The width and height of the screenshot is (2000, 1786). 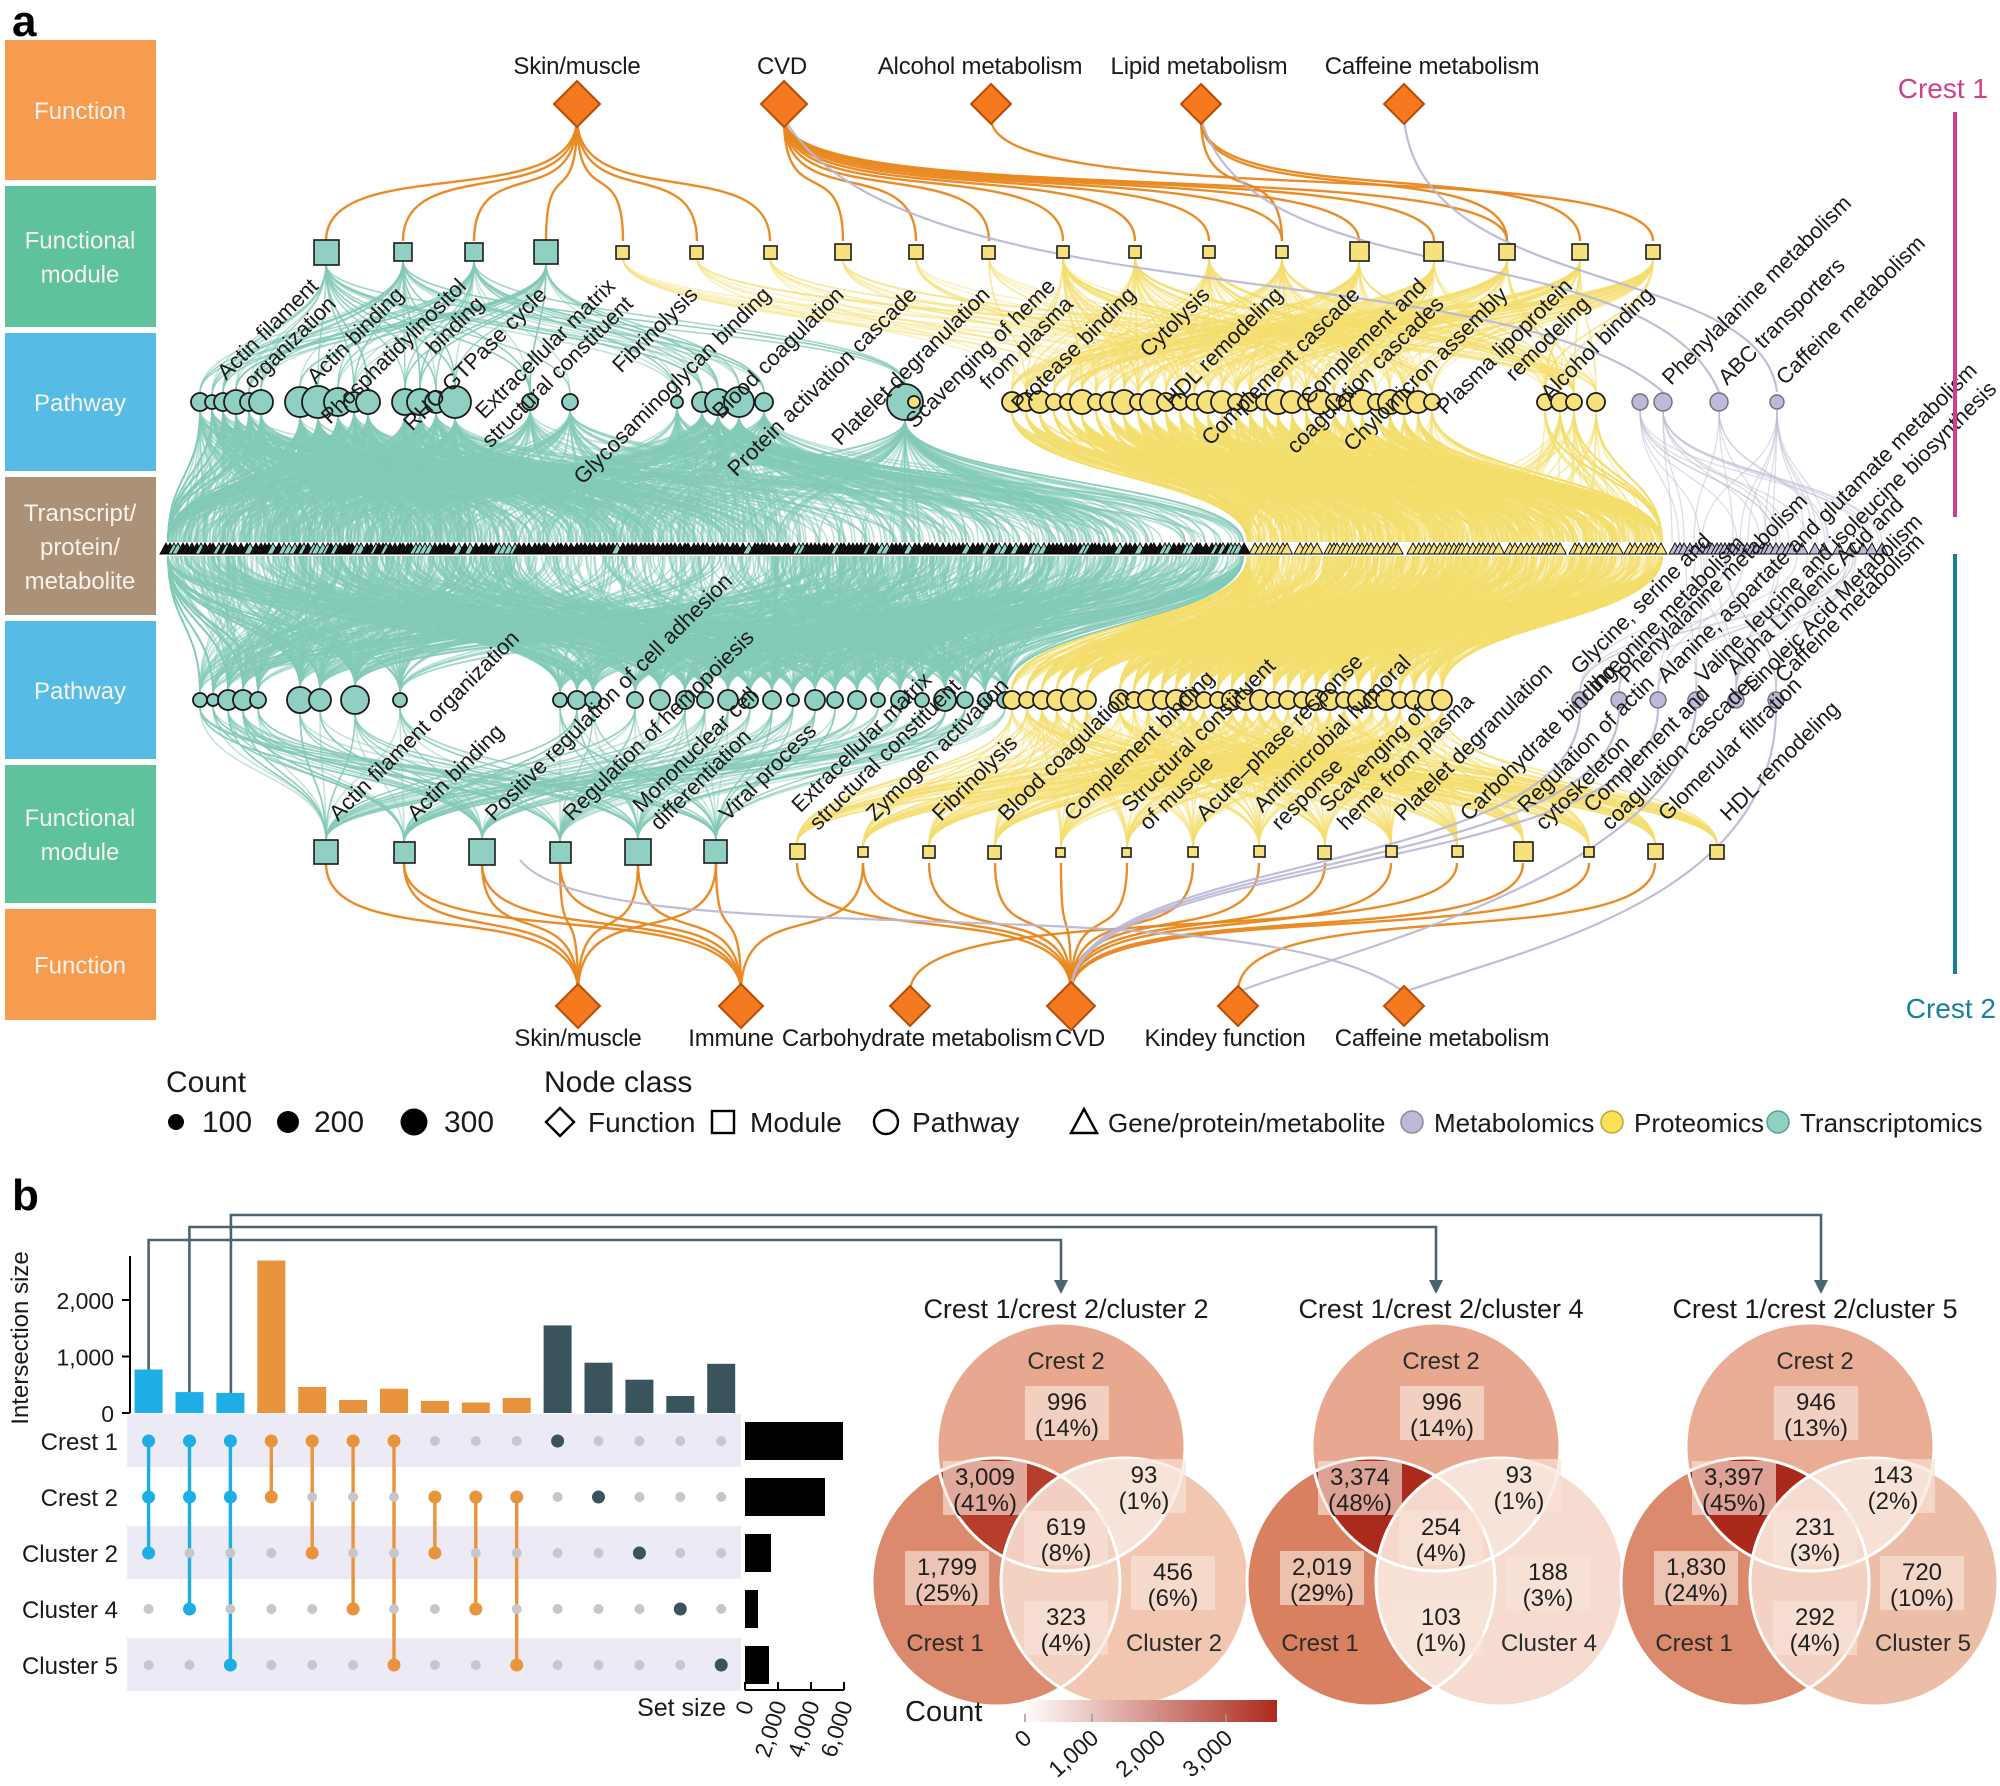 I want to click on svg-text: 946, so click(x=1816, y=1402).